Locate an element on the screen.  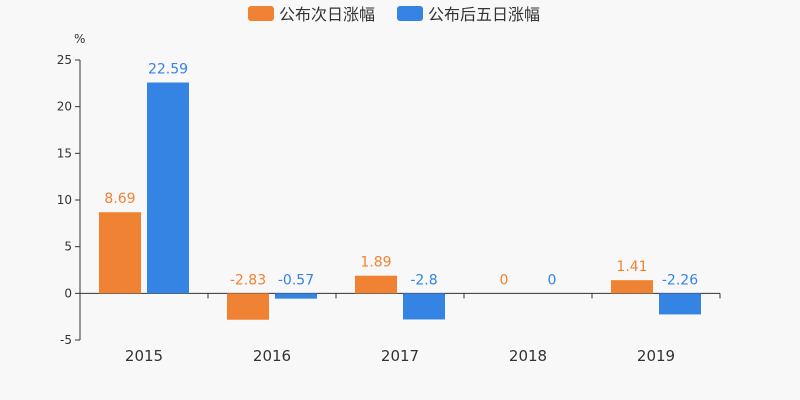
data-label: 1.89 is located at coordinates (375, 263).